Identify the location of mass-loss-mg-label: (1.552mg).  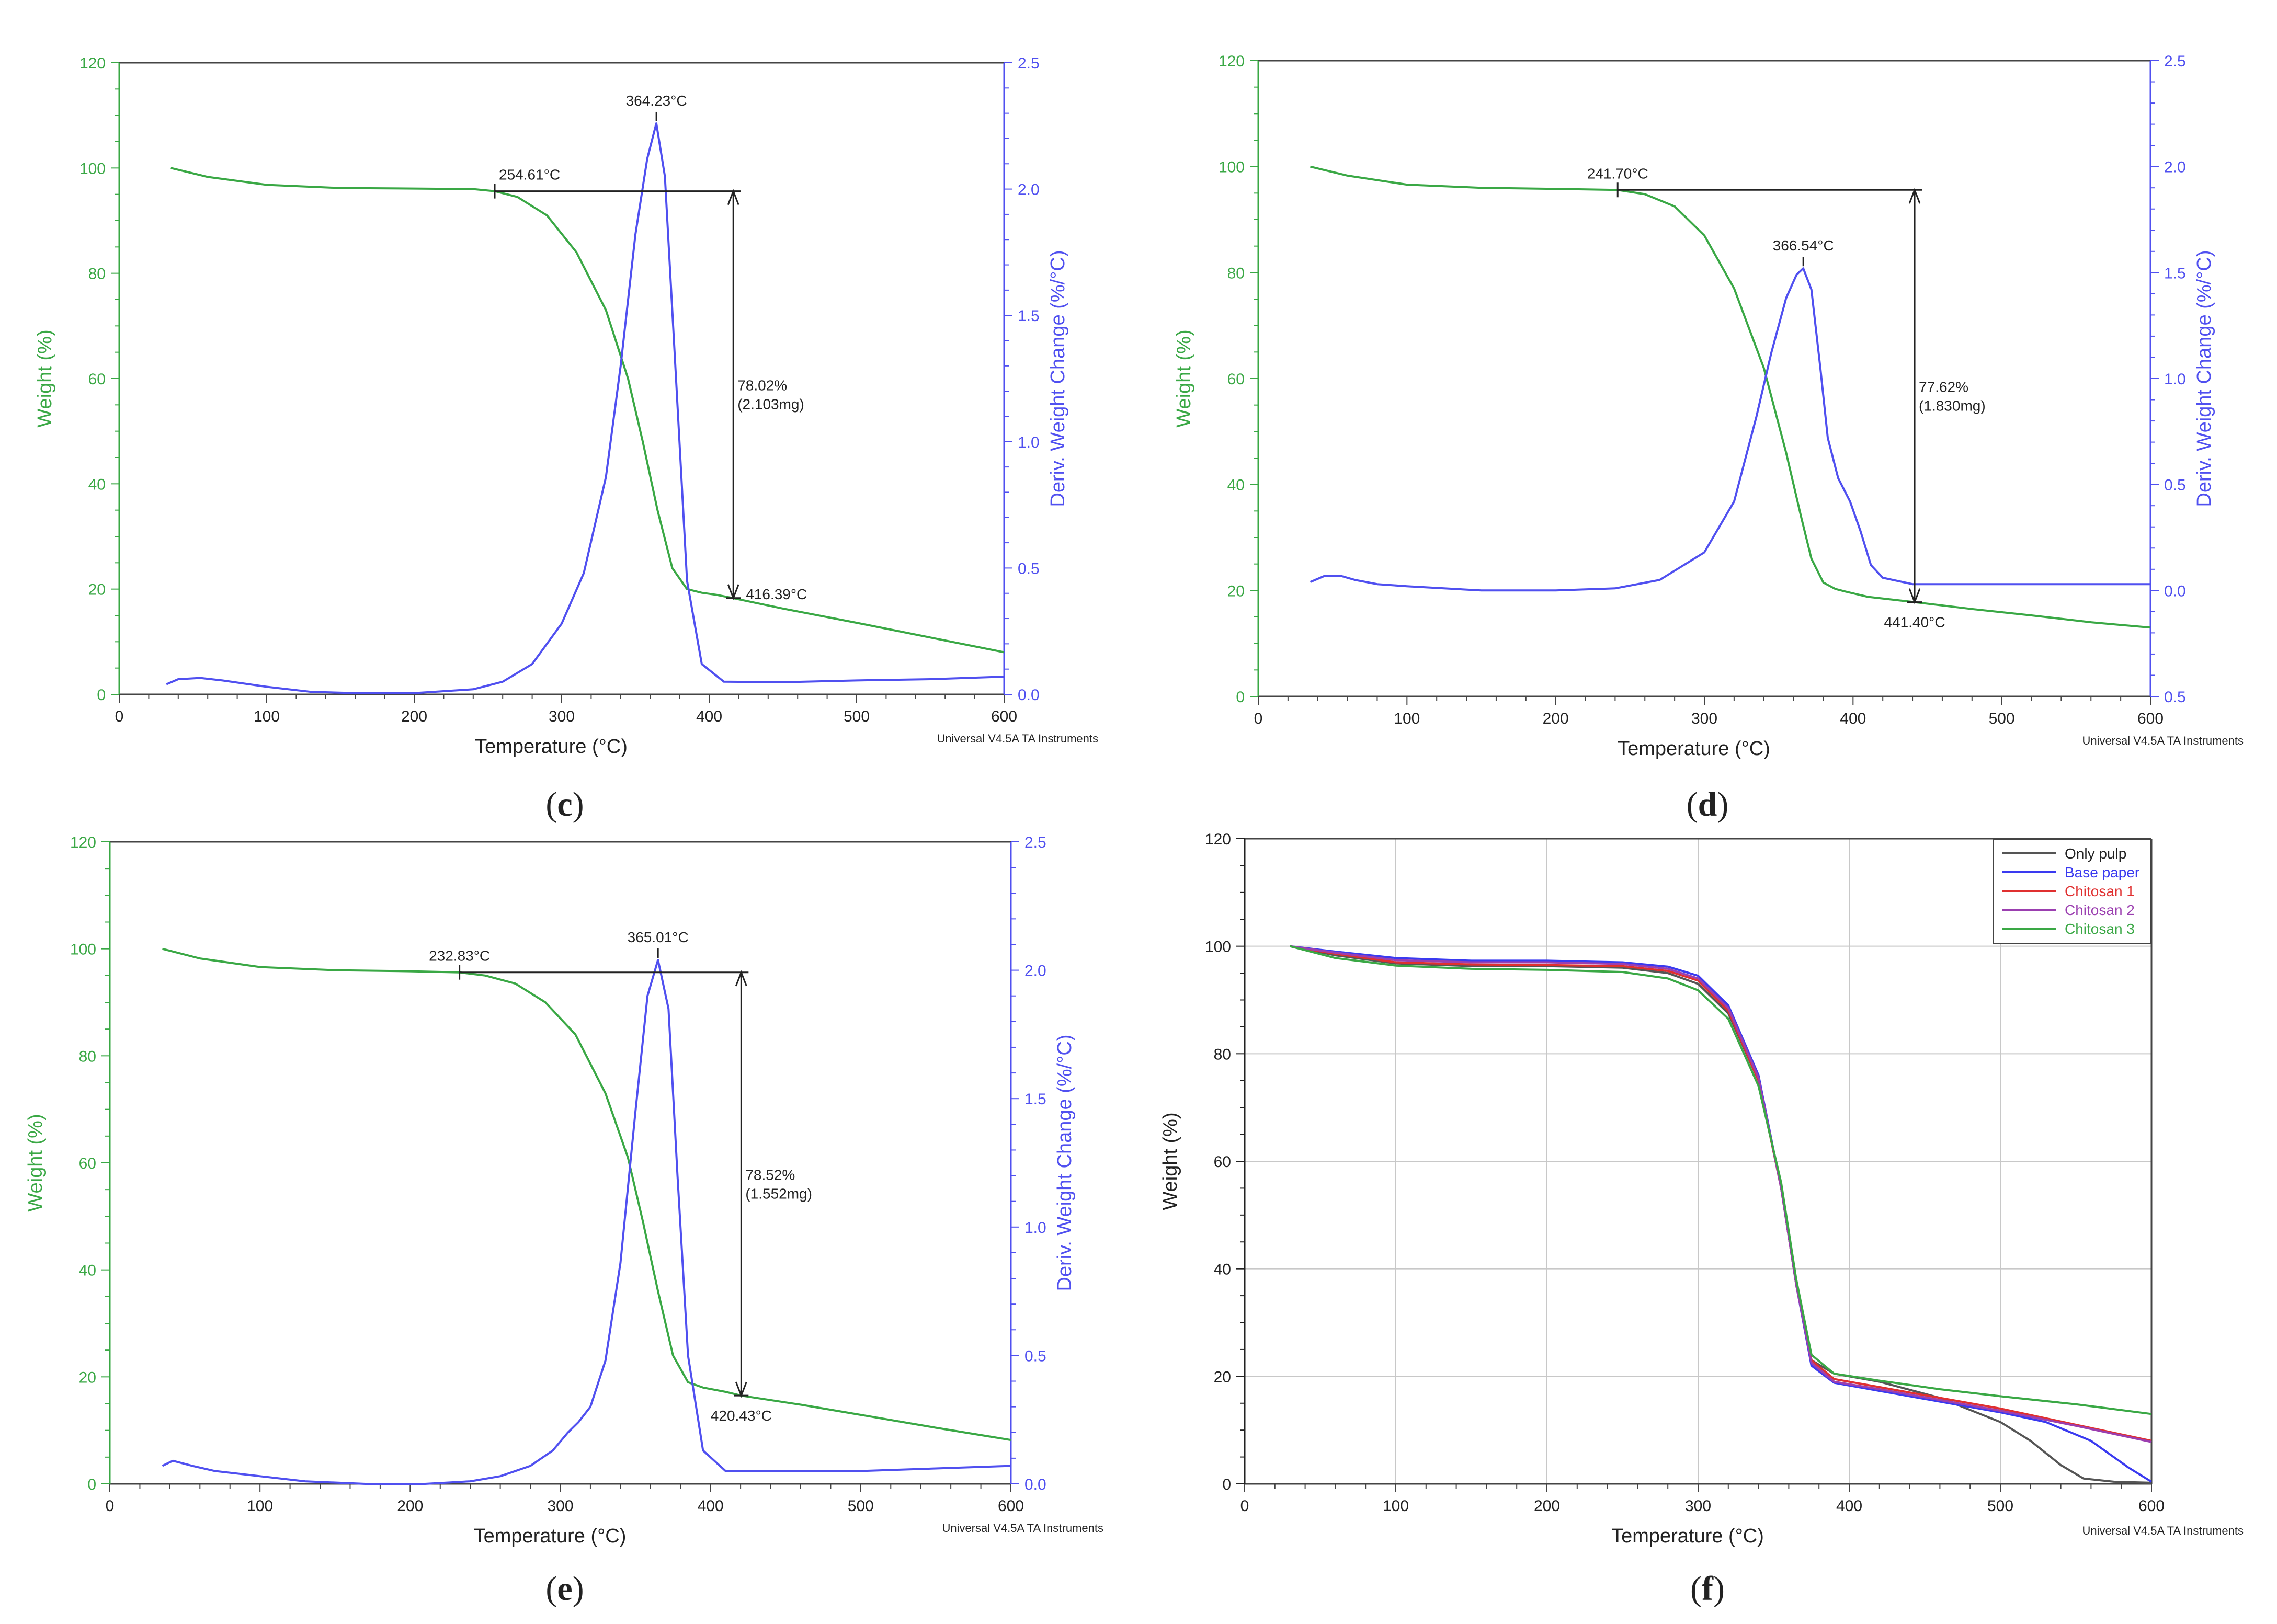
(778, 1193).